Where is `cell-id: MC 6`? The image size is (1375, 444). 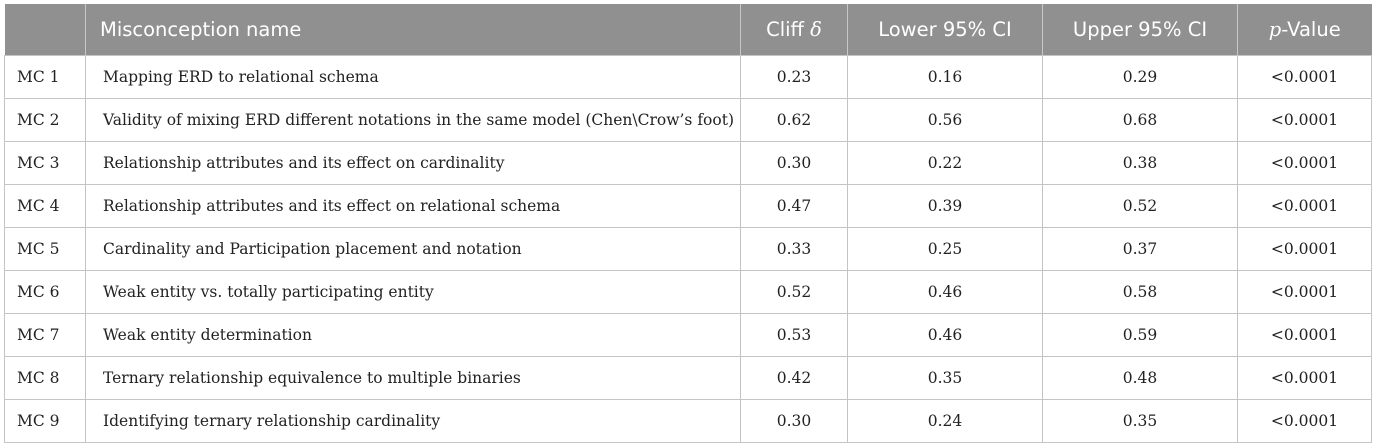
cell-id: MC 6 is located at coordinates (45, 292).